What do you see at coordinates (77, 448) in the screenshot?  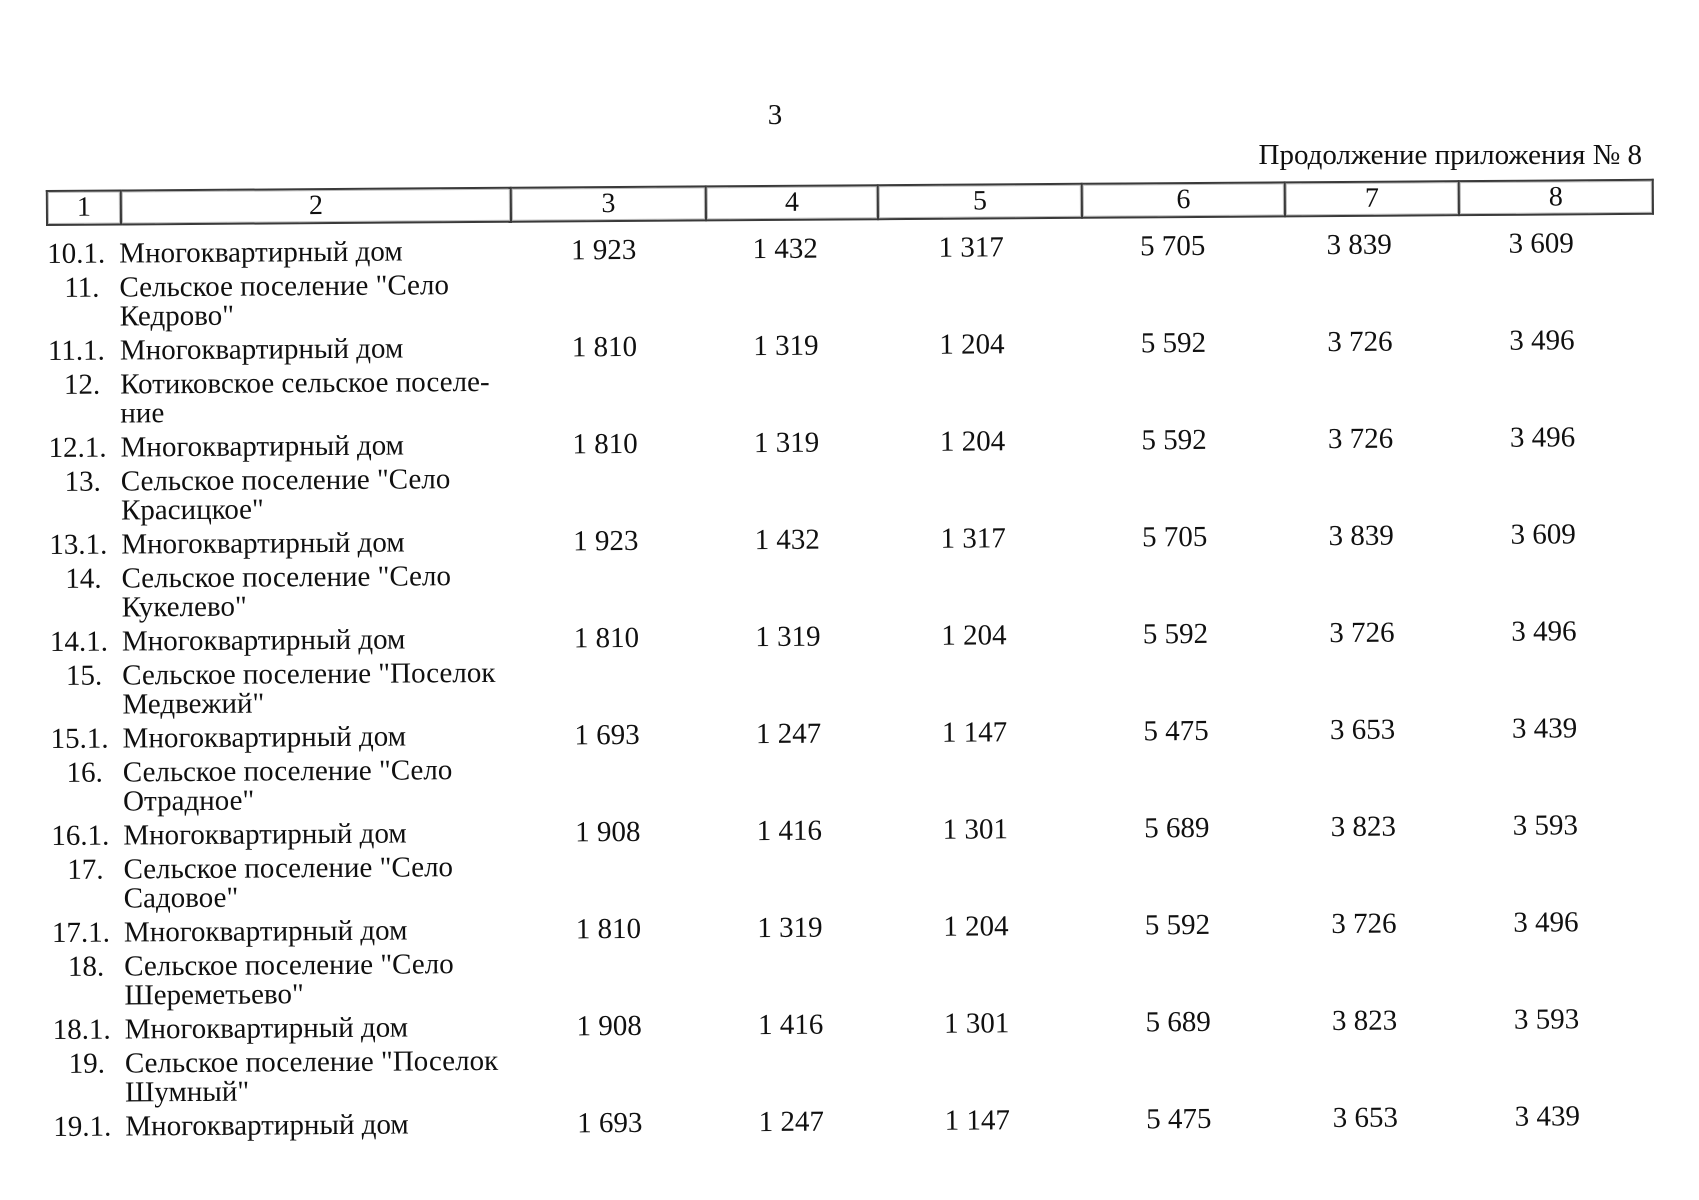 I see `row-number-cell: 12.1.` at bounding box center [77, 448].